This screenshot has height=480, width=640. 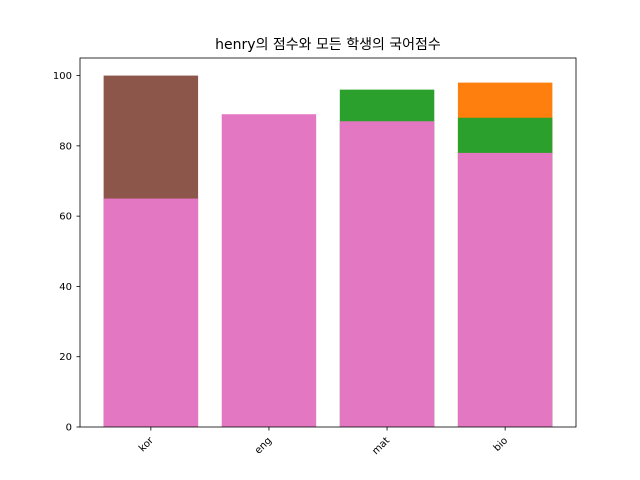 What do you see at coordinates (65, 146) in the screenshot?
I see `y-tick-label-80: 80` at bounding box center [65, 146].